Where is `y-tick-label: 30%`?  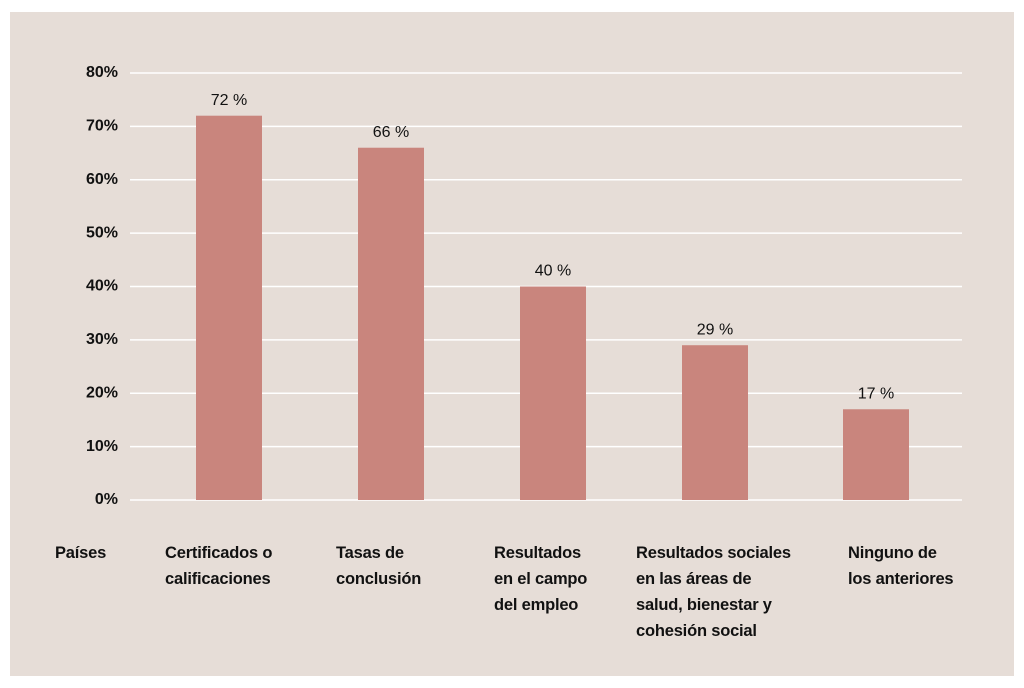
y-tick-label: 30% is located at coordinates (102, 339).